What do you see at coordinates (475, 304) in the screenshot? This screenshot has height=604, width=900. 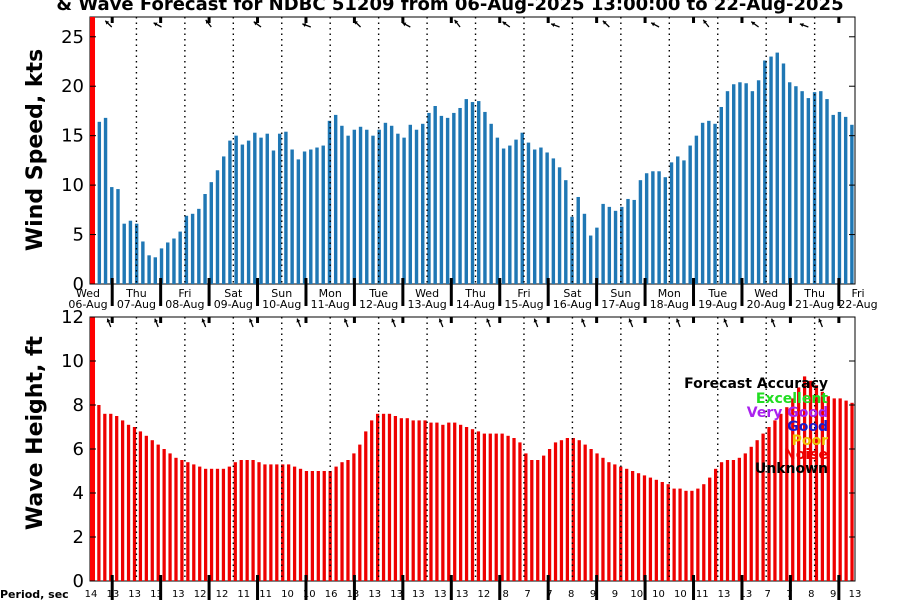 I see `day-date-label: 14-Aug` at bounding box center [475, 304].